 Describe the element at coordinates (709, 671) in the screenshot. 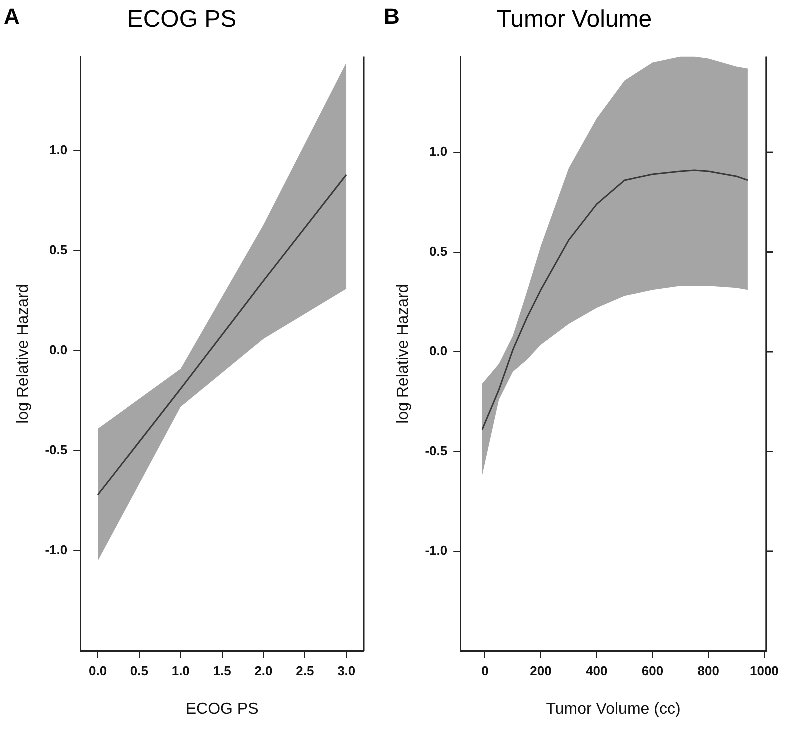

I see `x-tick-label: 800` at that location.